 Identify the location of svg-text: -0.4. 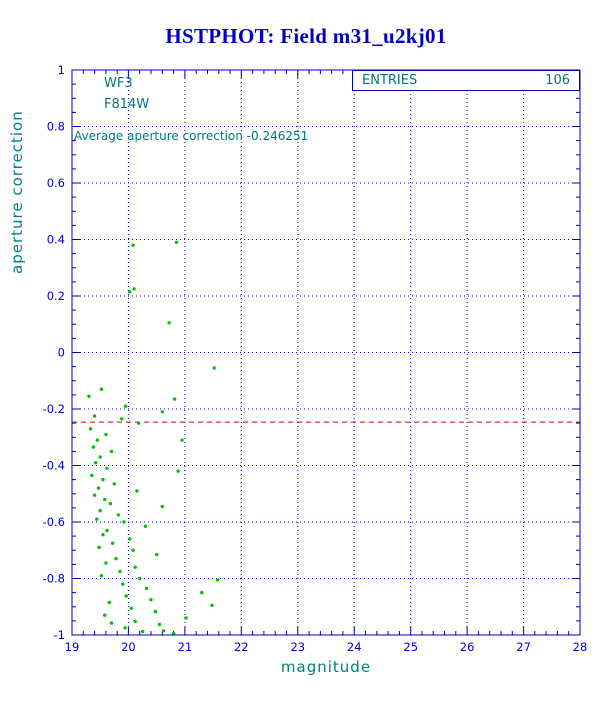
(54, 466).